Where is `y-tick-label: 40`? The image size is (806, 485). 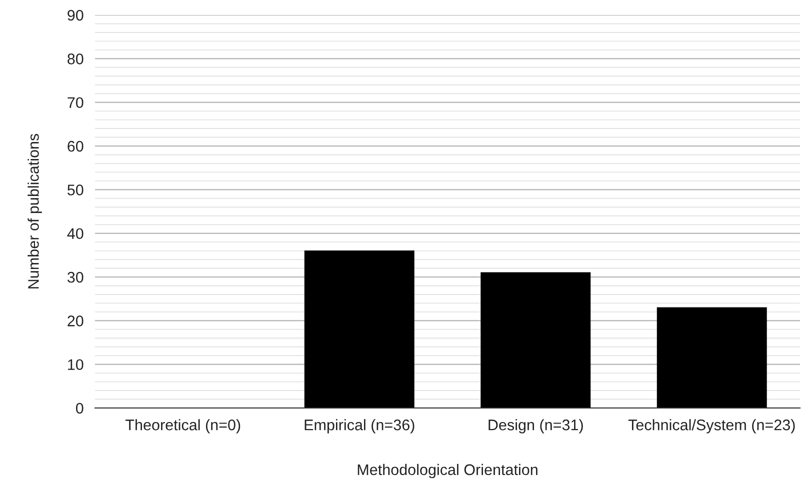
y-tick-label: 40 is located at coordinates (75, 234).